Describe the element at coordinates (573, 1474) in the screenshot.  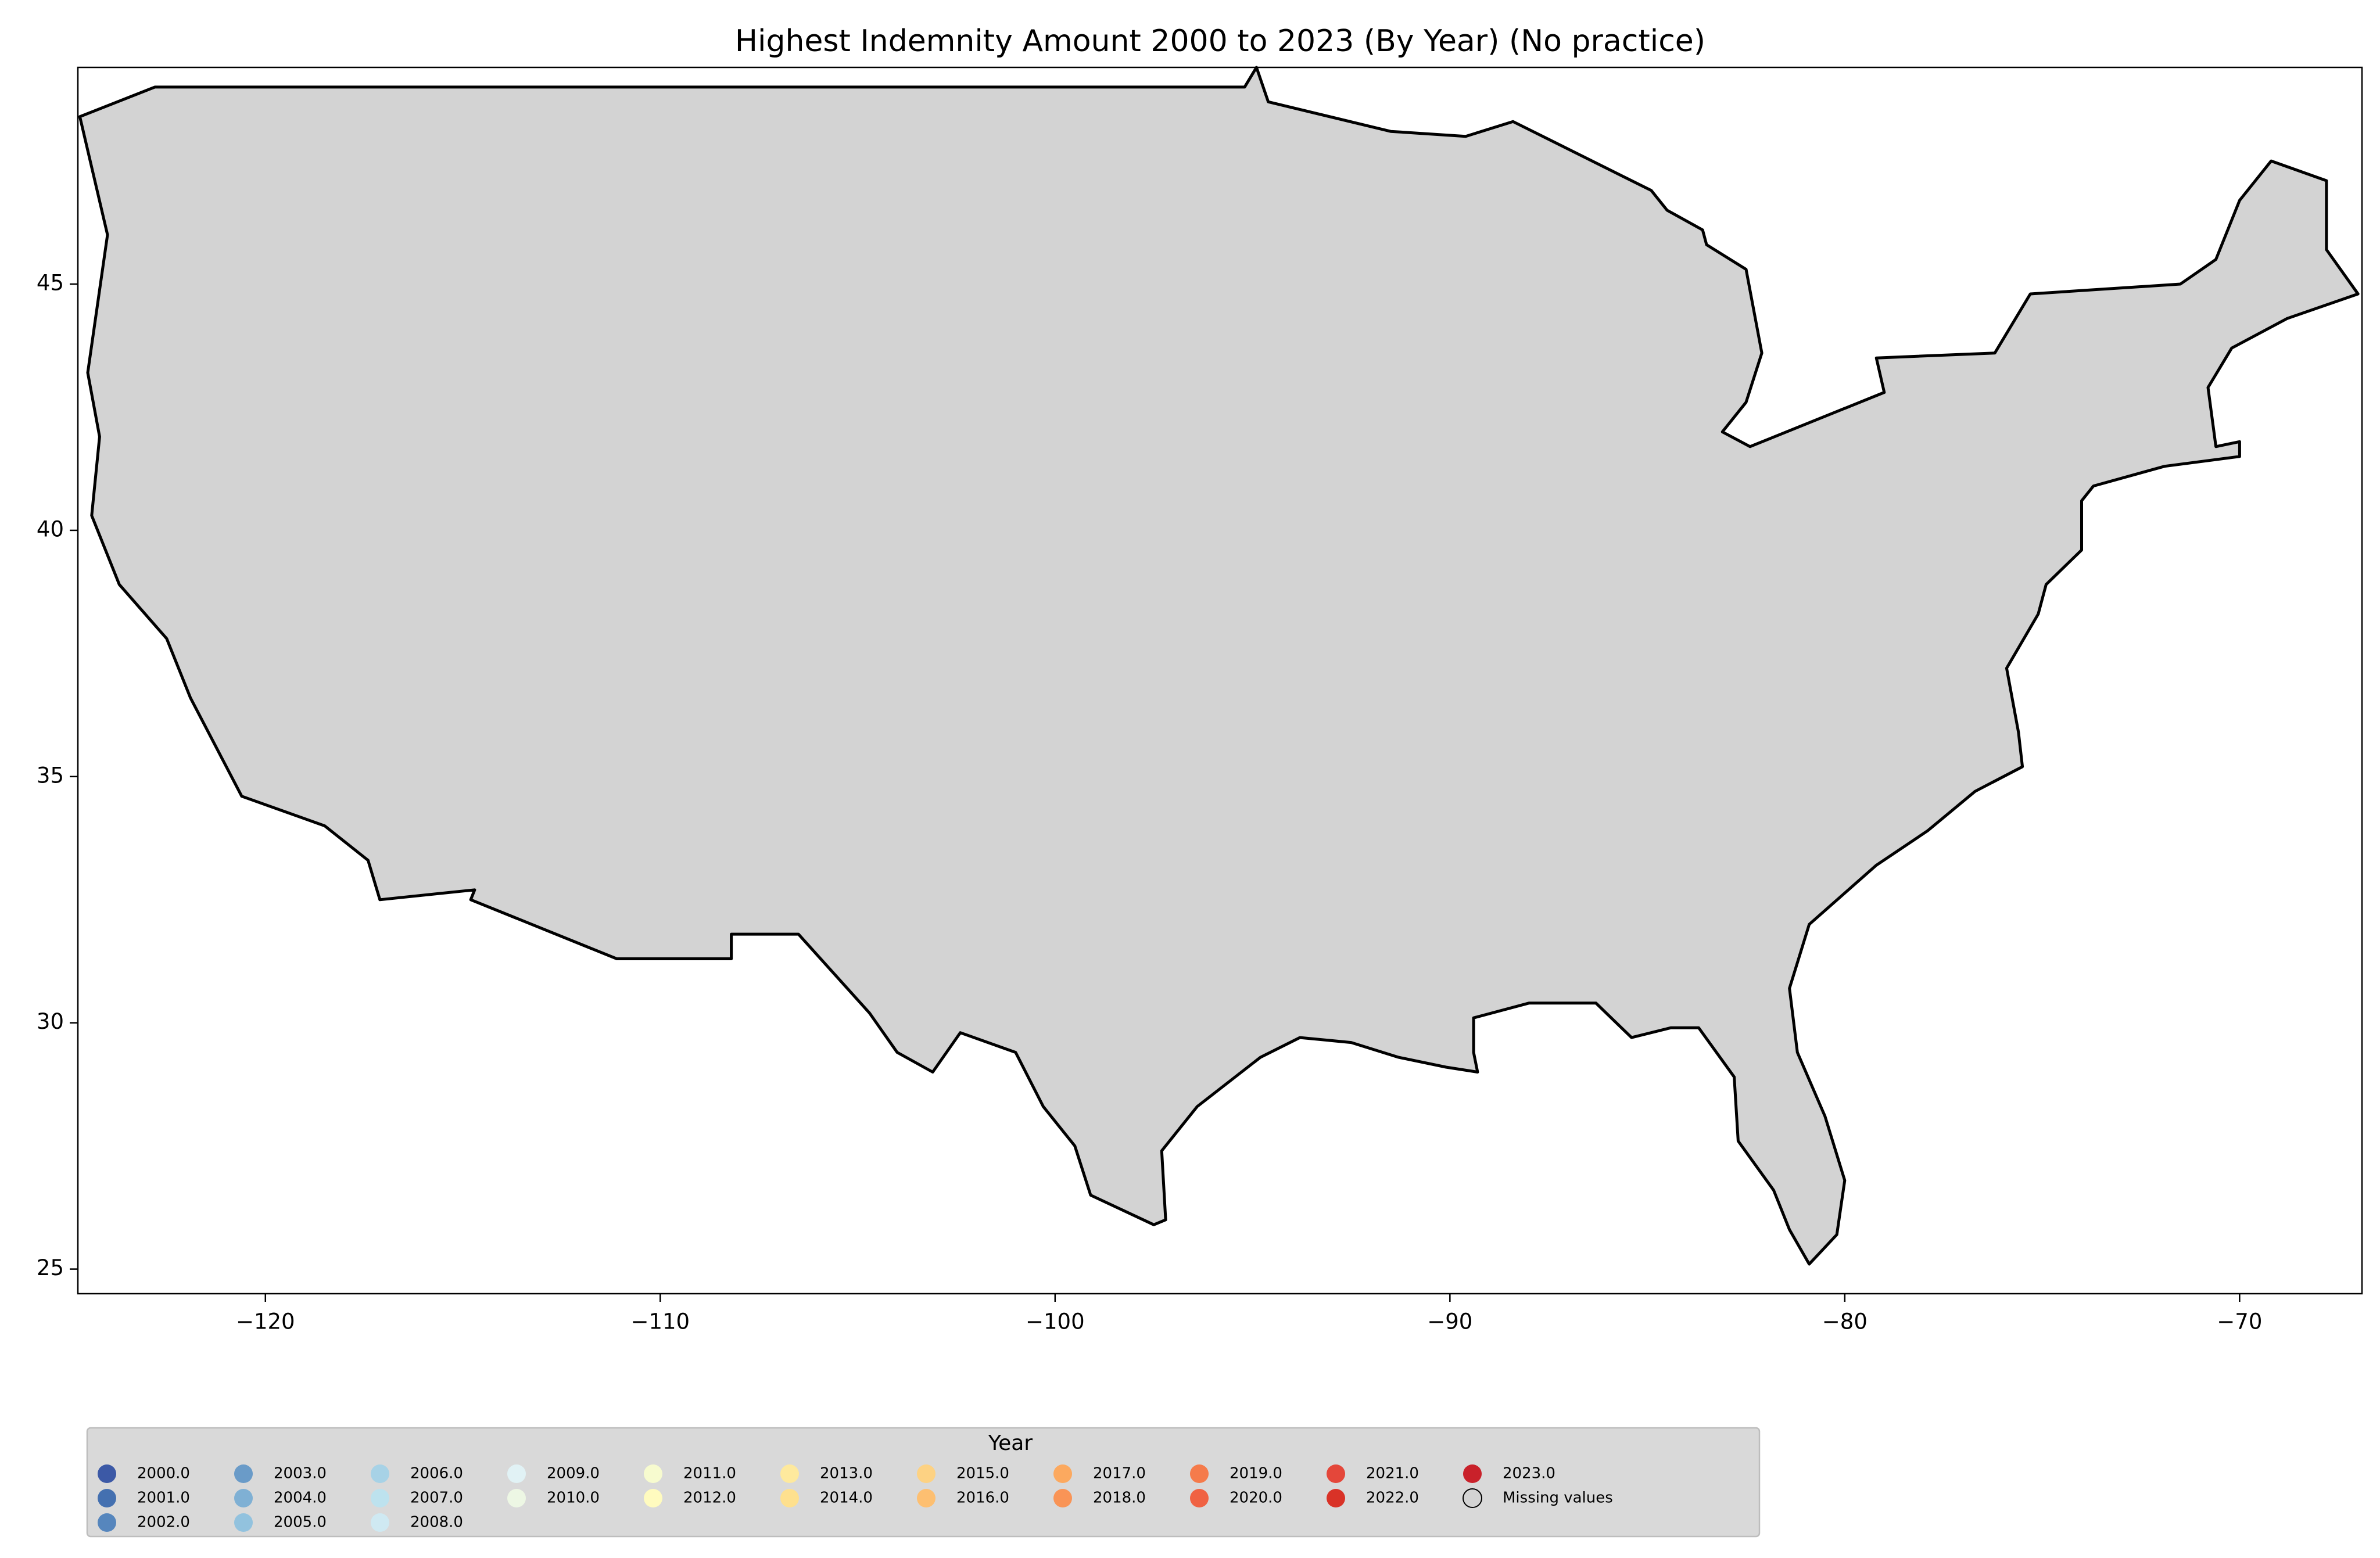
I see `legend-label: 2009.0` at that location.